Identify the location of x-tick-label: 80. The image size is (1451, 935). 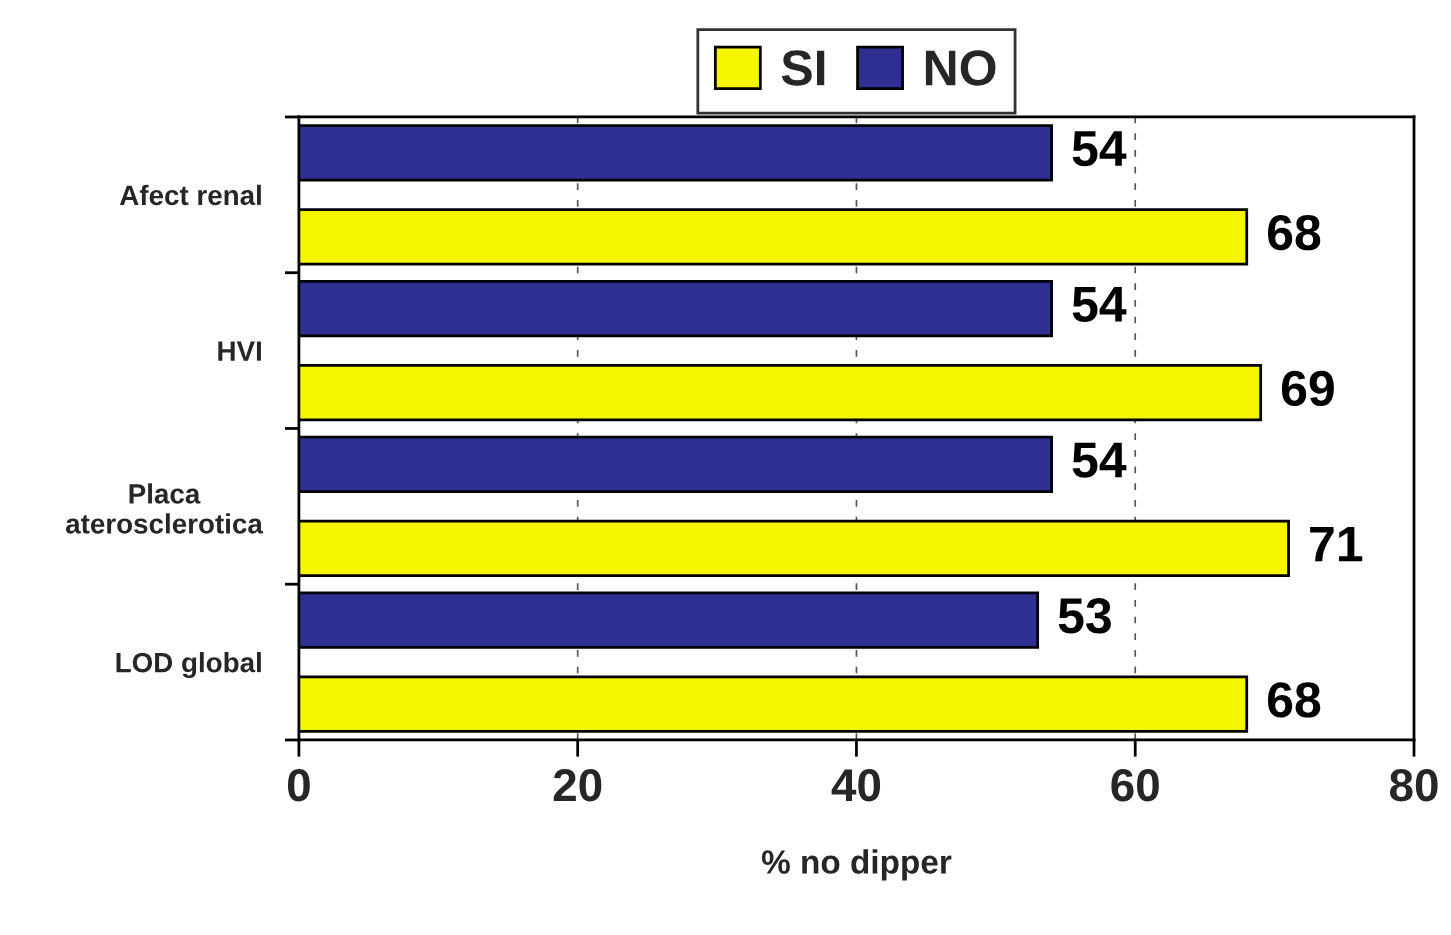
(1413, 785).